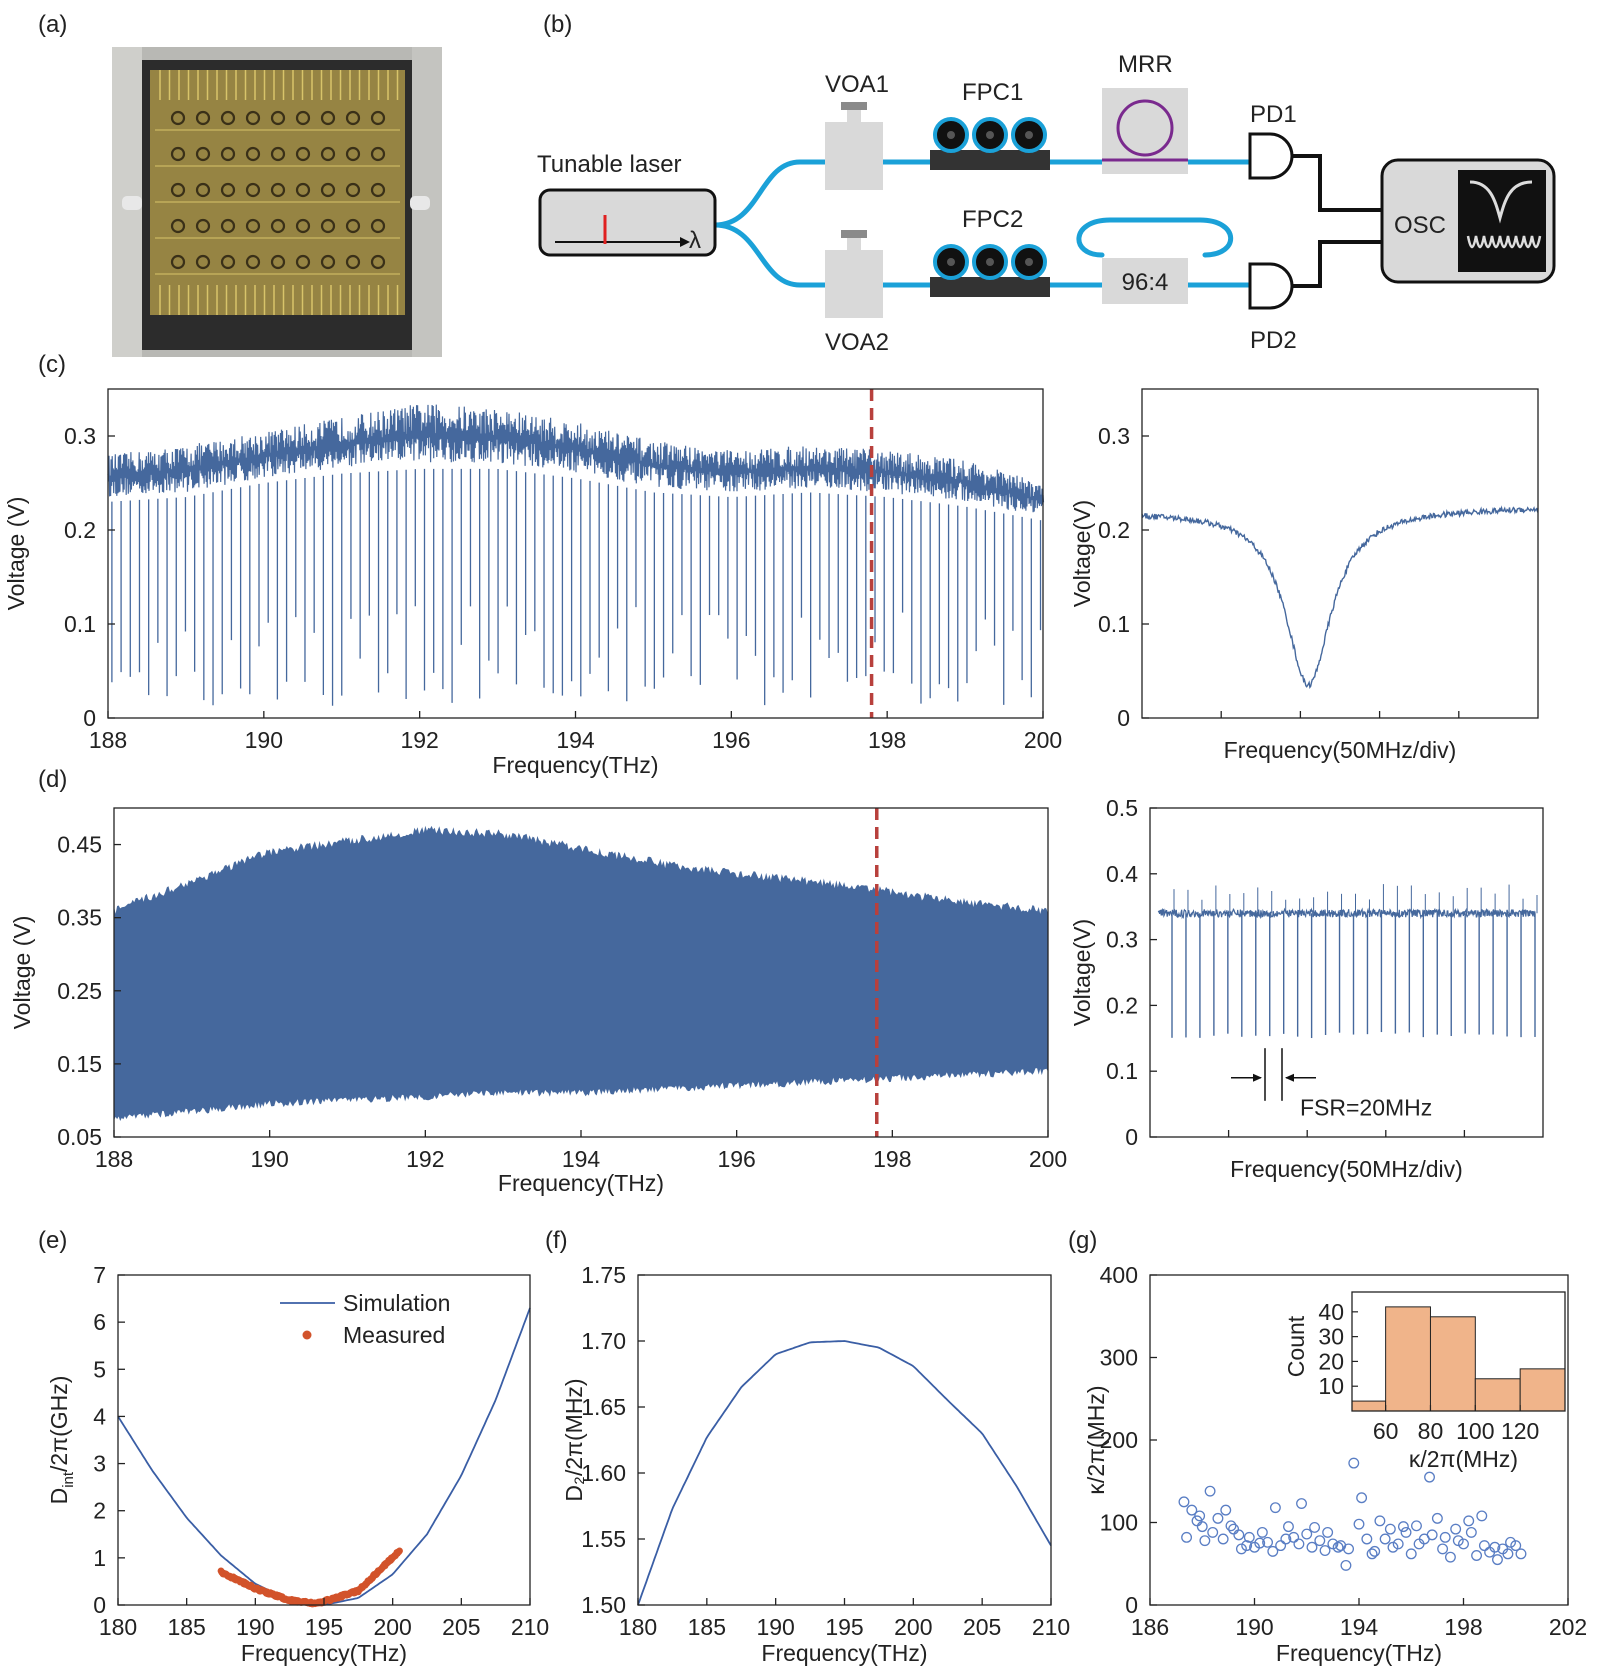 This screenshot has height=1669, width=1597. I want to click on y-tick-label: 1.70, so click(603, 1341).